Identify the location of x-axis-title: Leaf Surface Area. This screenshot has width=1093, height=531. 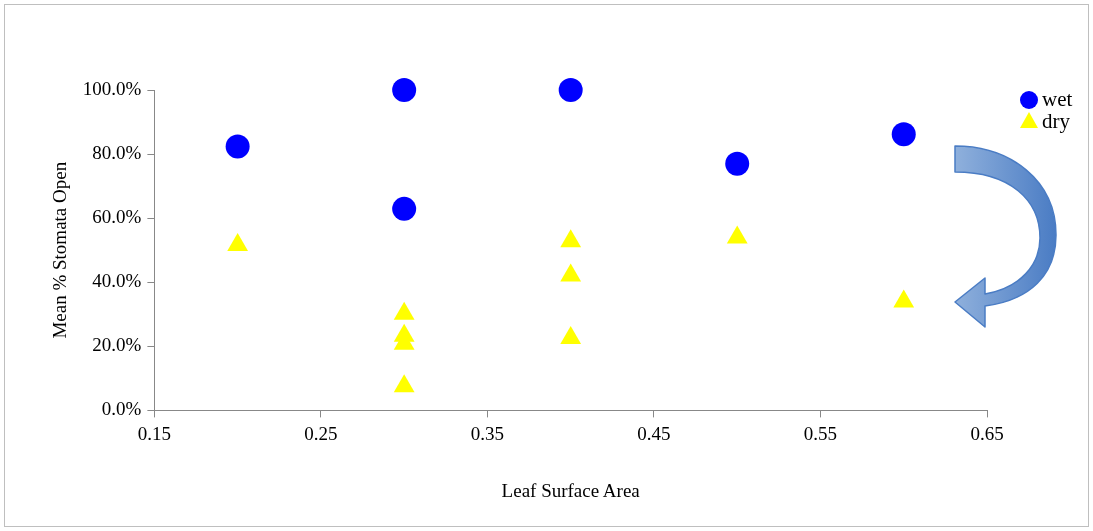
(571, 490).